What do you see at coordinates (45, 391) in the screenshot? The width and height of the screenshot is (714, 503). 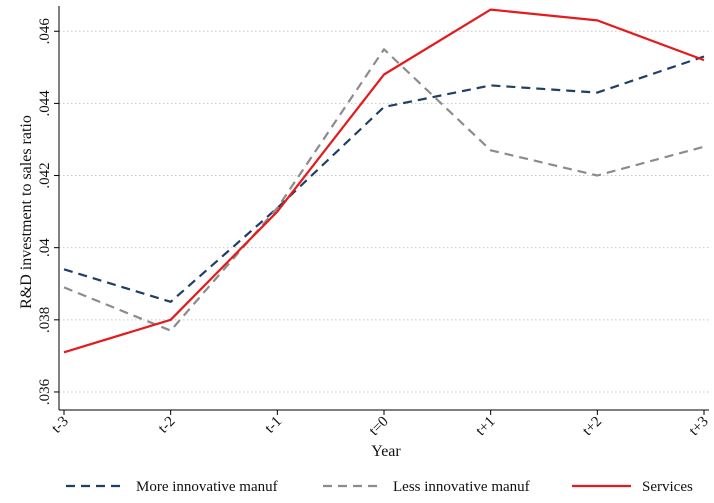 I see `y-tick-label: .036` at bounding box center [45, 391].